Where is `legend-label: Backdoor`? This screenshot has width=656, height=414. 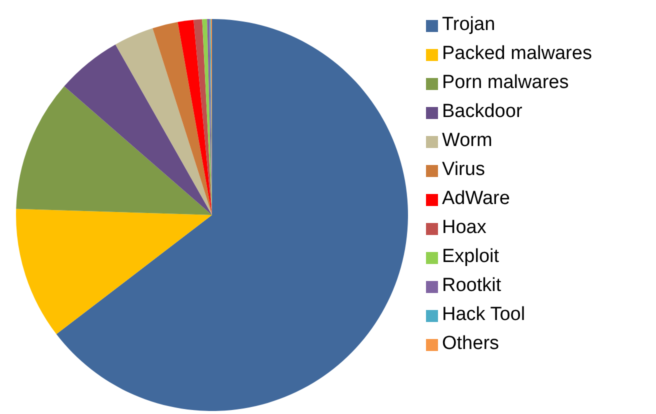
legend-label: Backdoor is located at coordinates (482, 111).